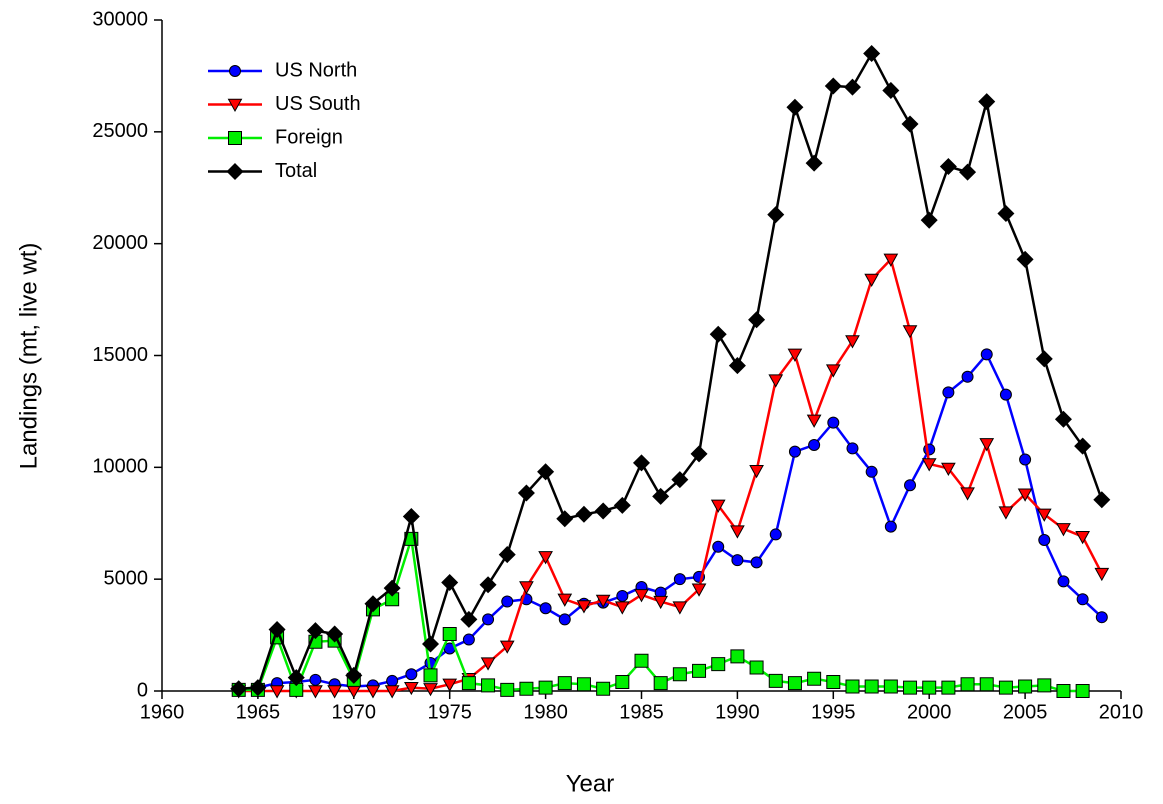 This screenshot has width=1163, height=804. What do you see at coordinates (316, 70) in the screenshot?
I see `legend-label: US North` at bounding box center [316, 70].